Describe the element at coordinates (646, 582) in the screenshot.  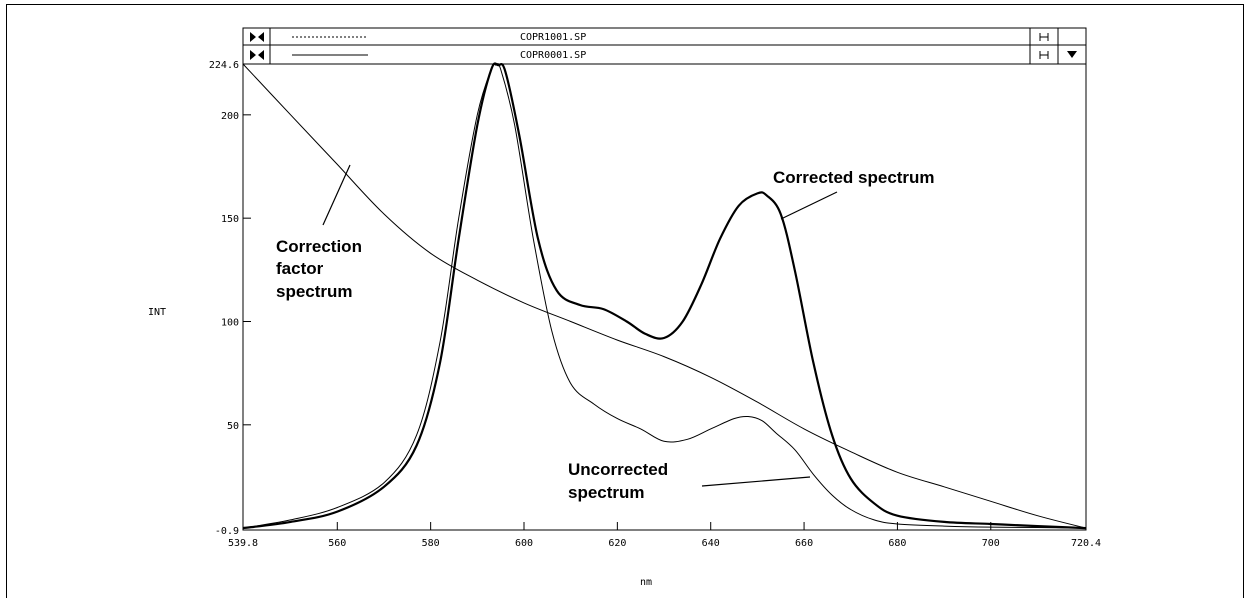
I see `x-axis-label: nm` at that location.